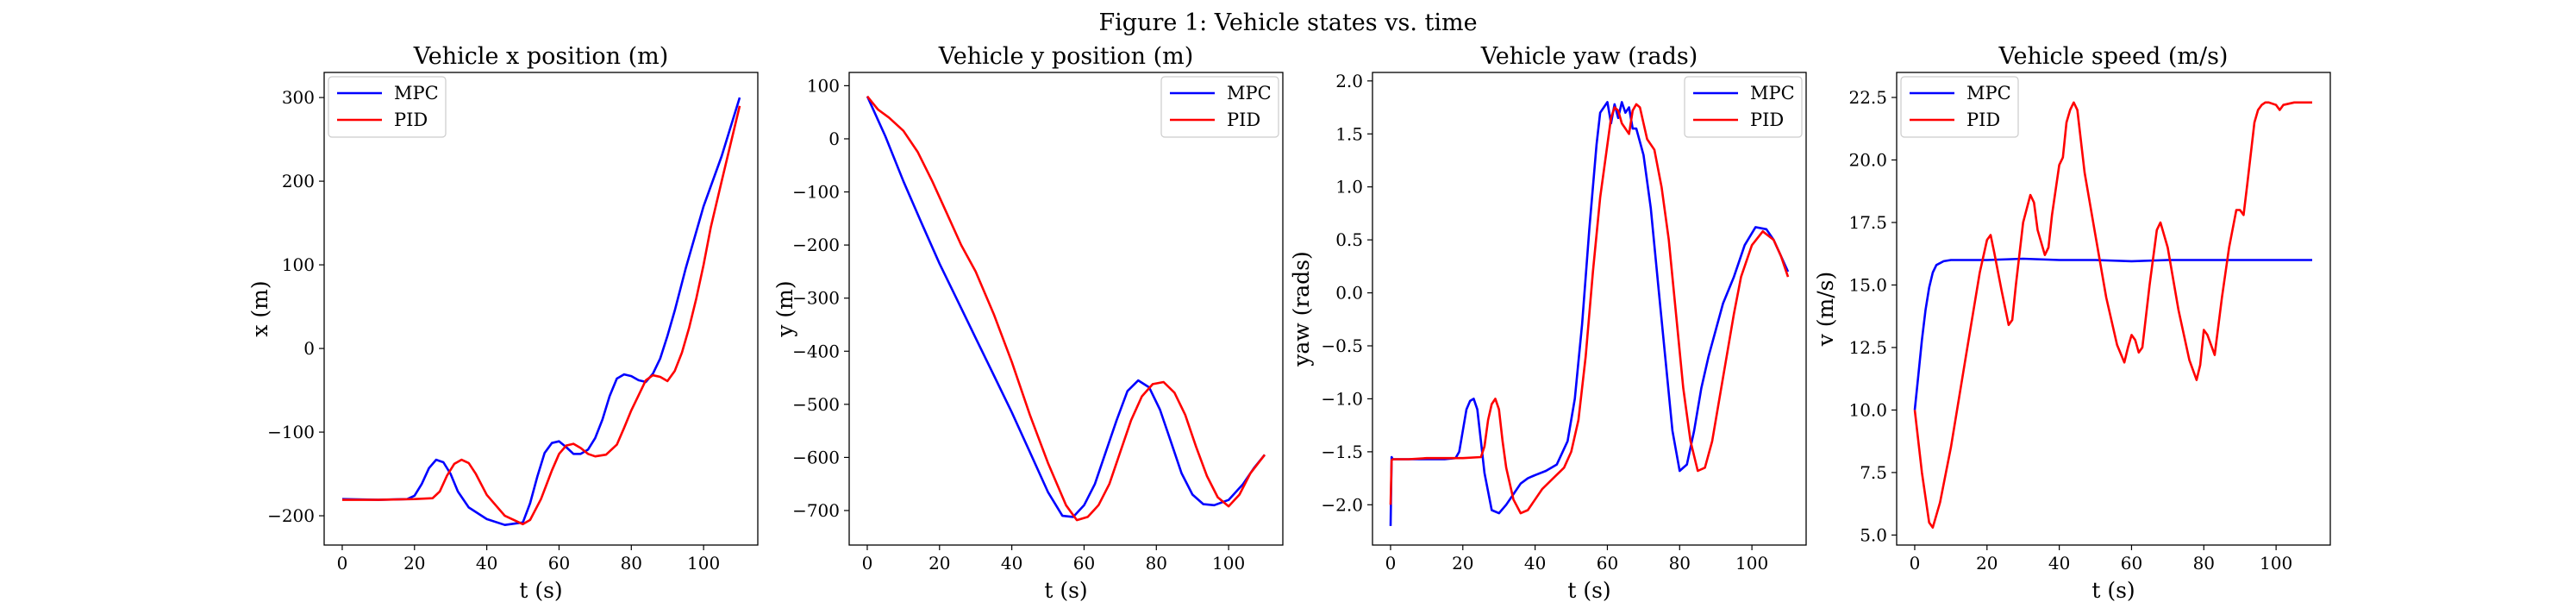 This screenshot has height=608, width=2576. I want to click on y-axis-label: x (m), so click(259, 308).